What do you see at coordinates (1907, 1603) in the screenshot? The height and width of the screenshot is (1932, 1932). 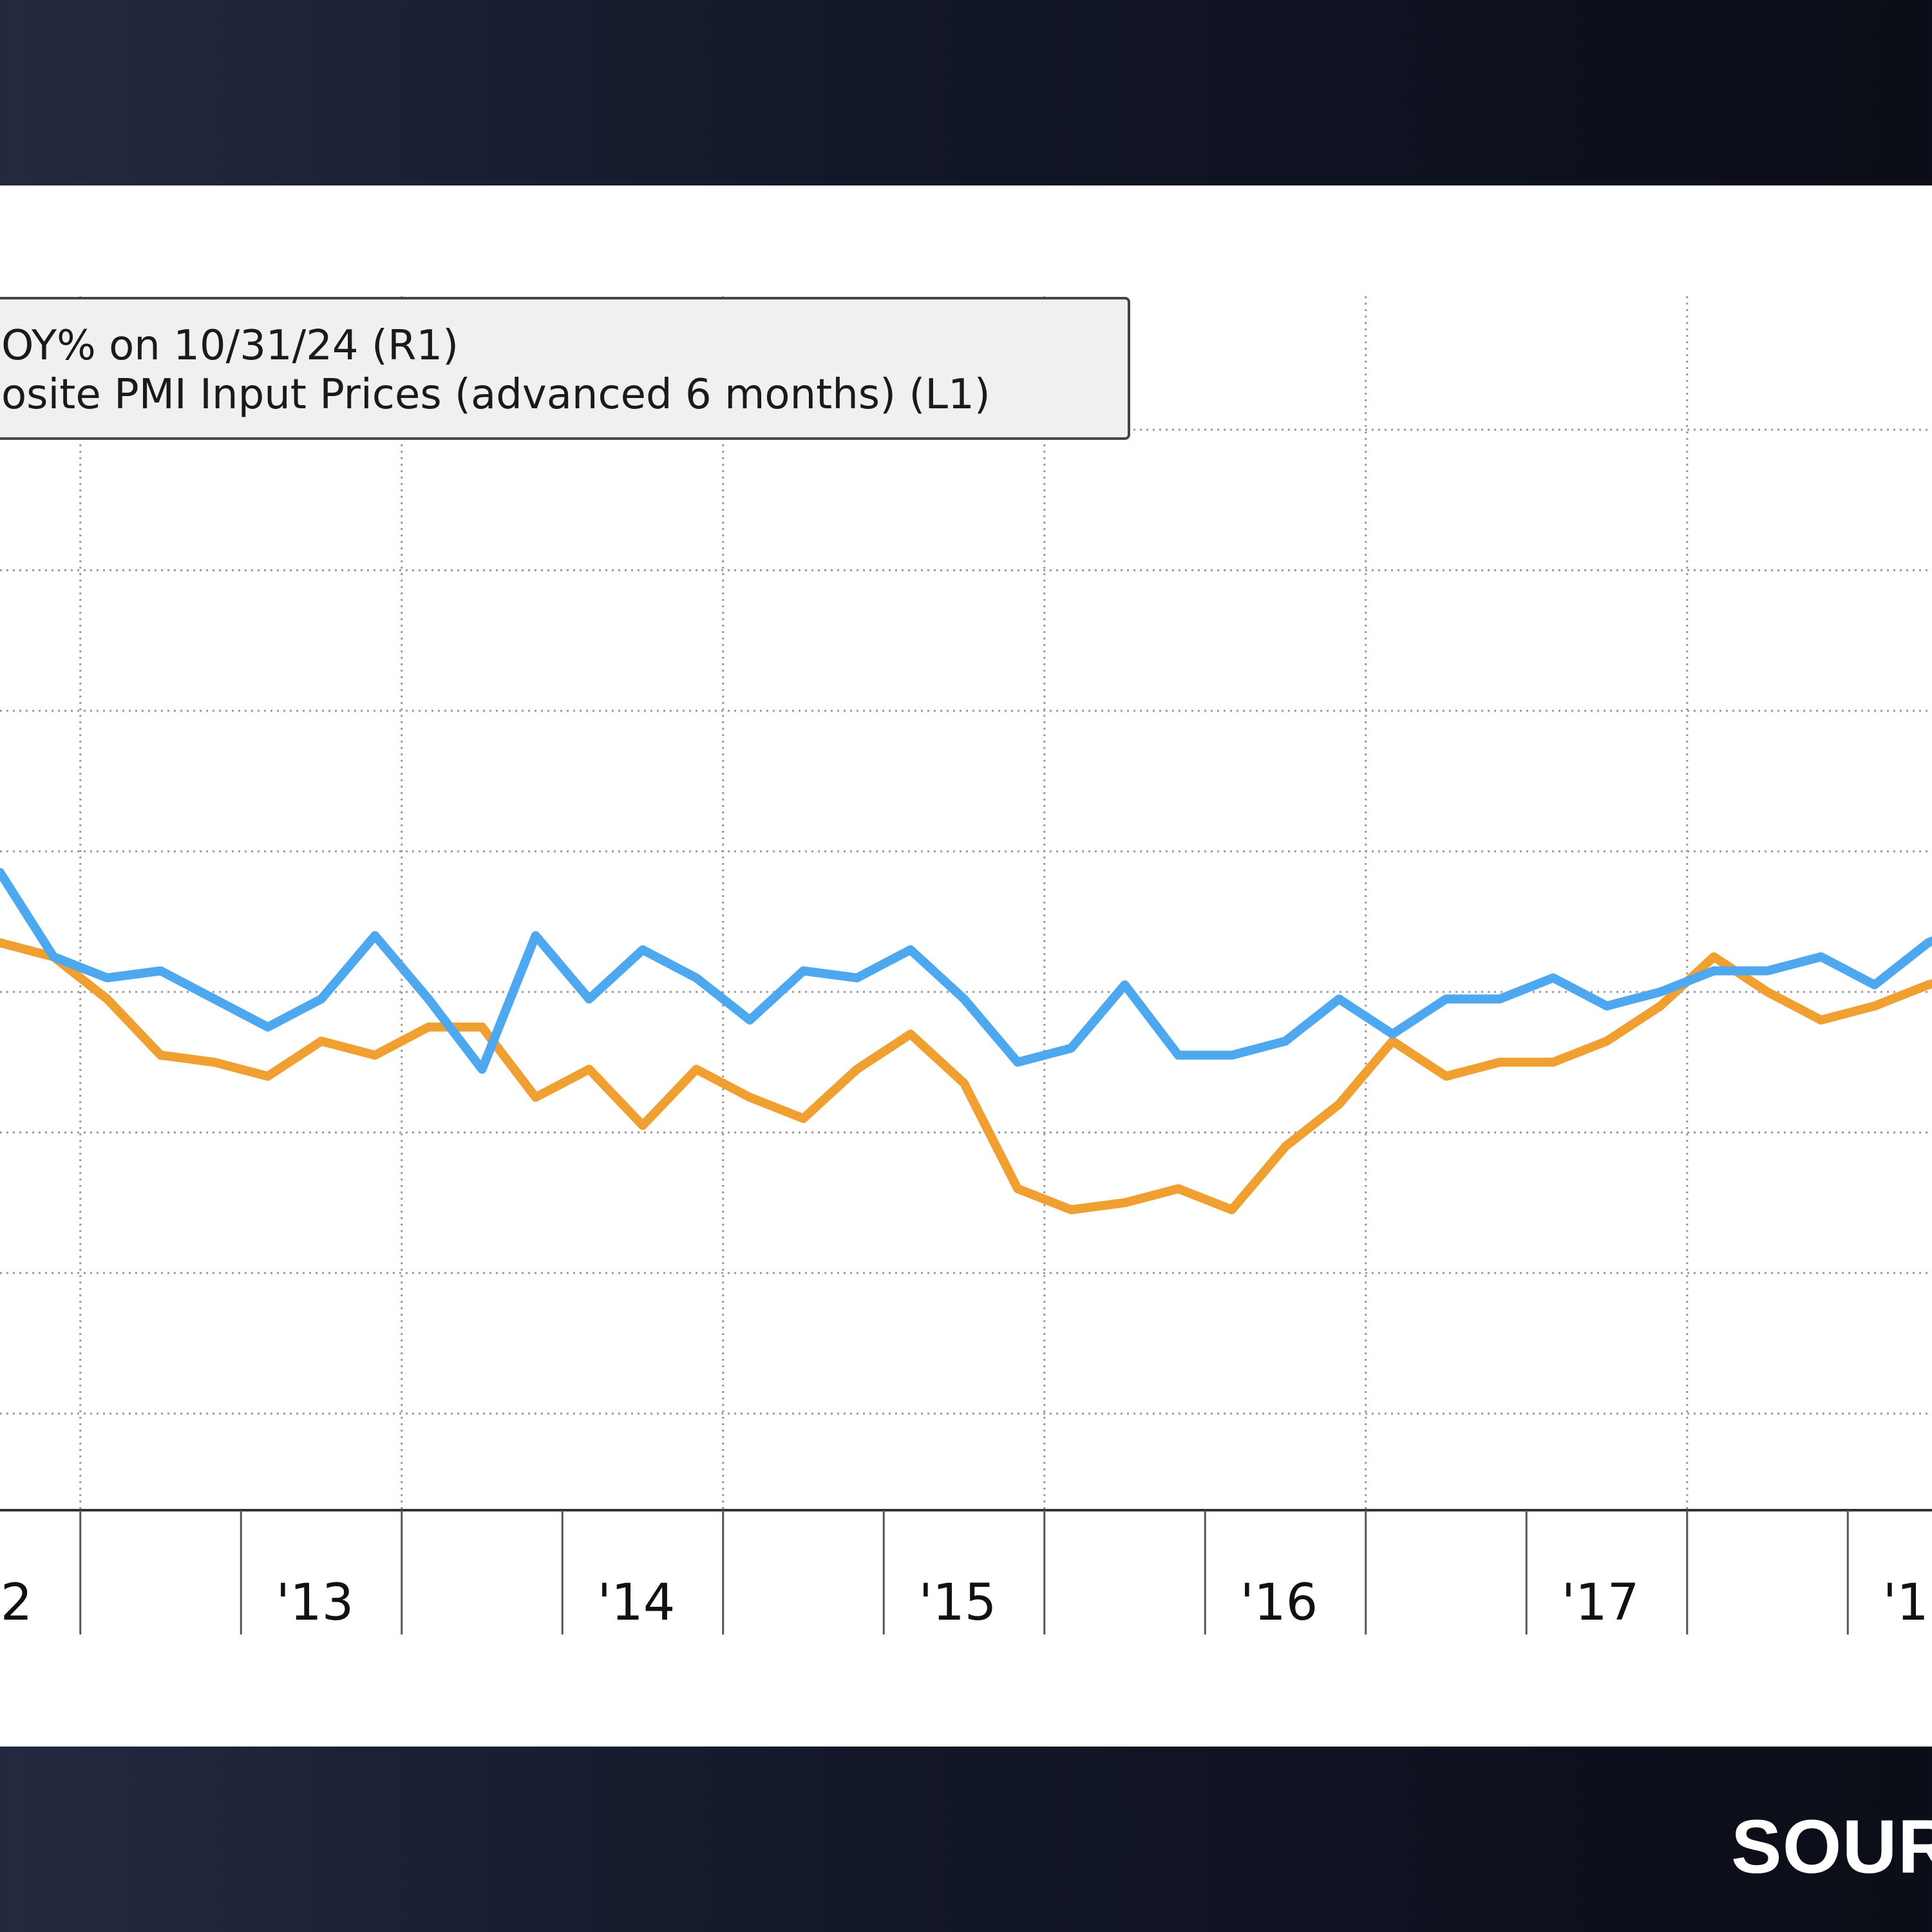 I see `x-tick-label: '18` at bounding box center [1907, 1603].